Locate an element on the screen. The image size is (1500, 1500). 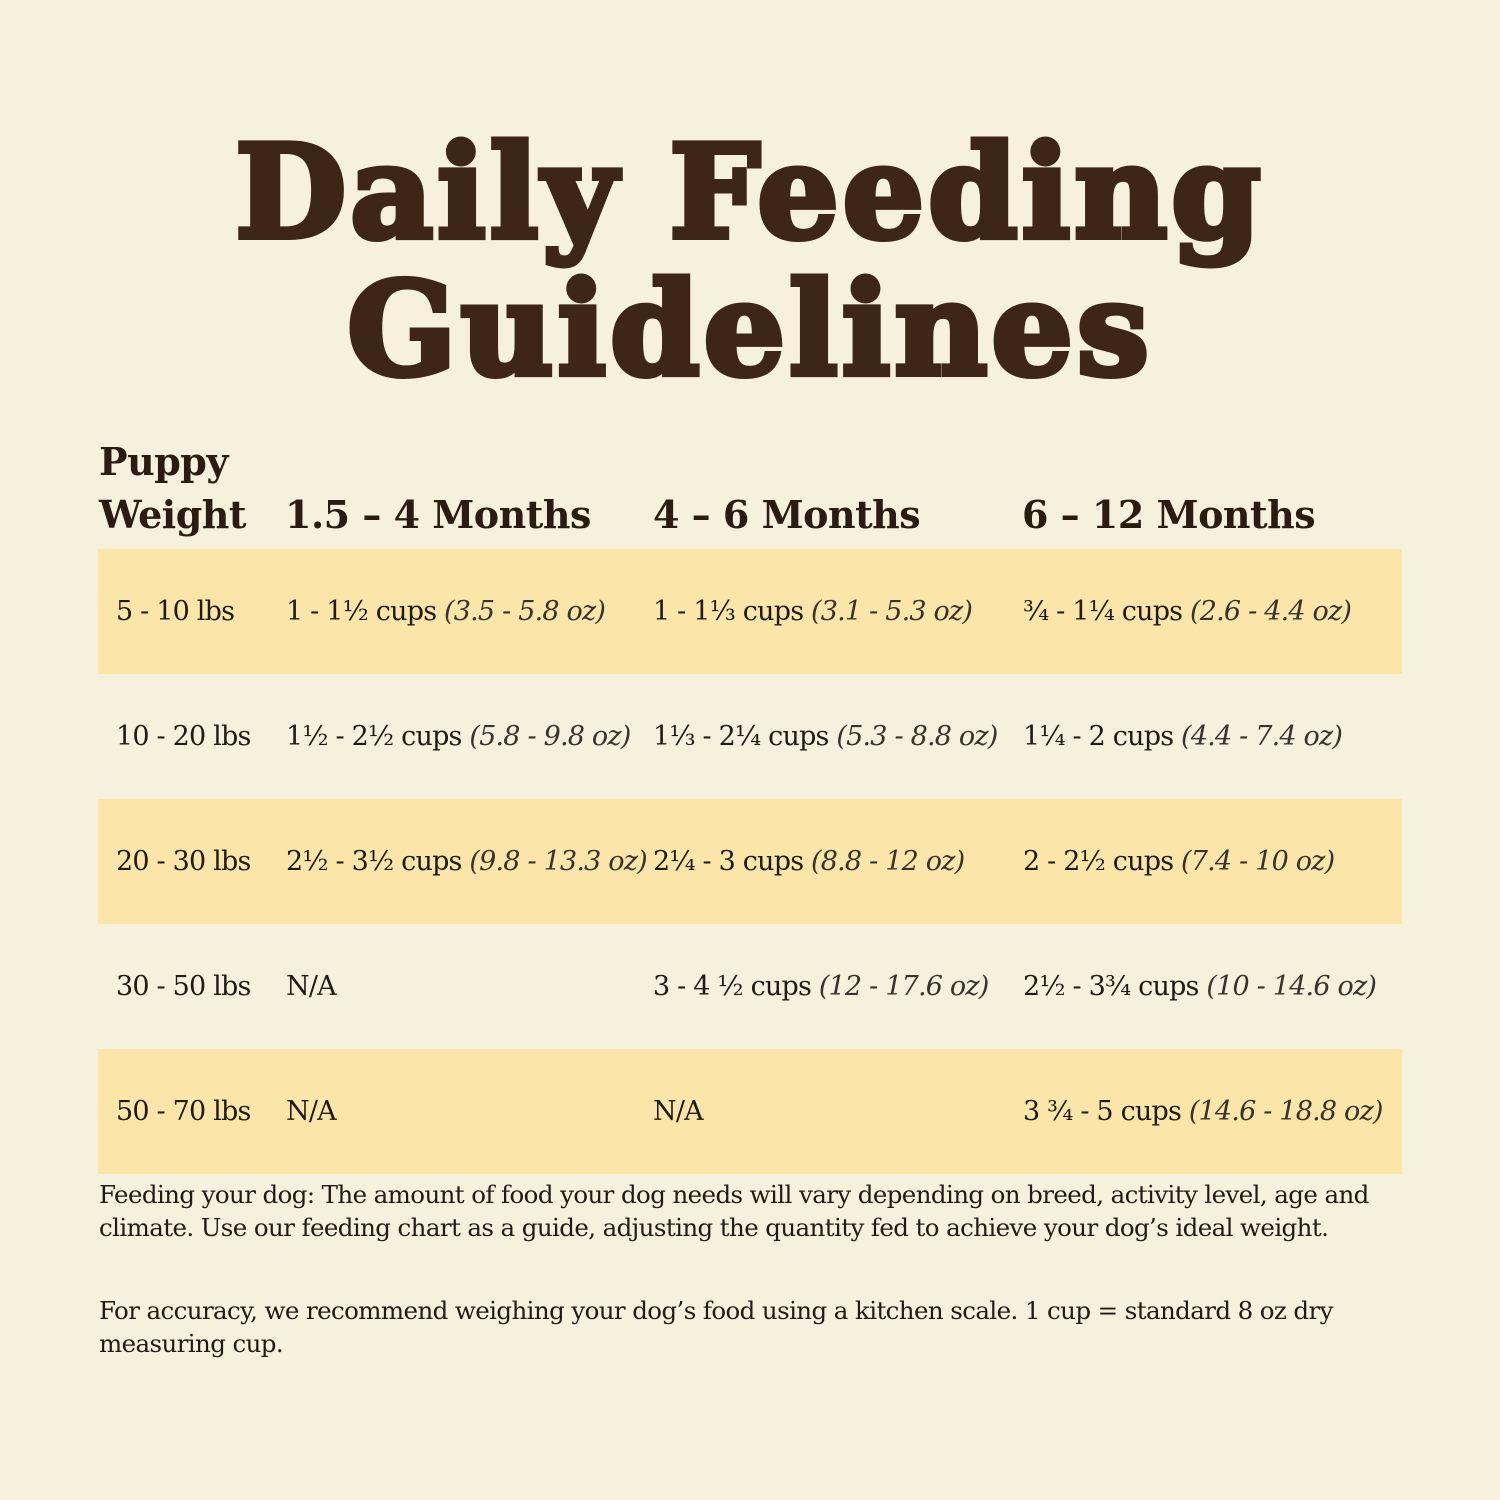
cups-amount: 1⅓ - 2¼ cups is located at coordinates (745, 736).